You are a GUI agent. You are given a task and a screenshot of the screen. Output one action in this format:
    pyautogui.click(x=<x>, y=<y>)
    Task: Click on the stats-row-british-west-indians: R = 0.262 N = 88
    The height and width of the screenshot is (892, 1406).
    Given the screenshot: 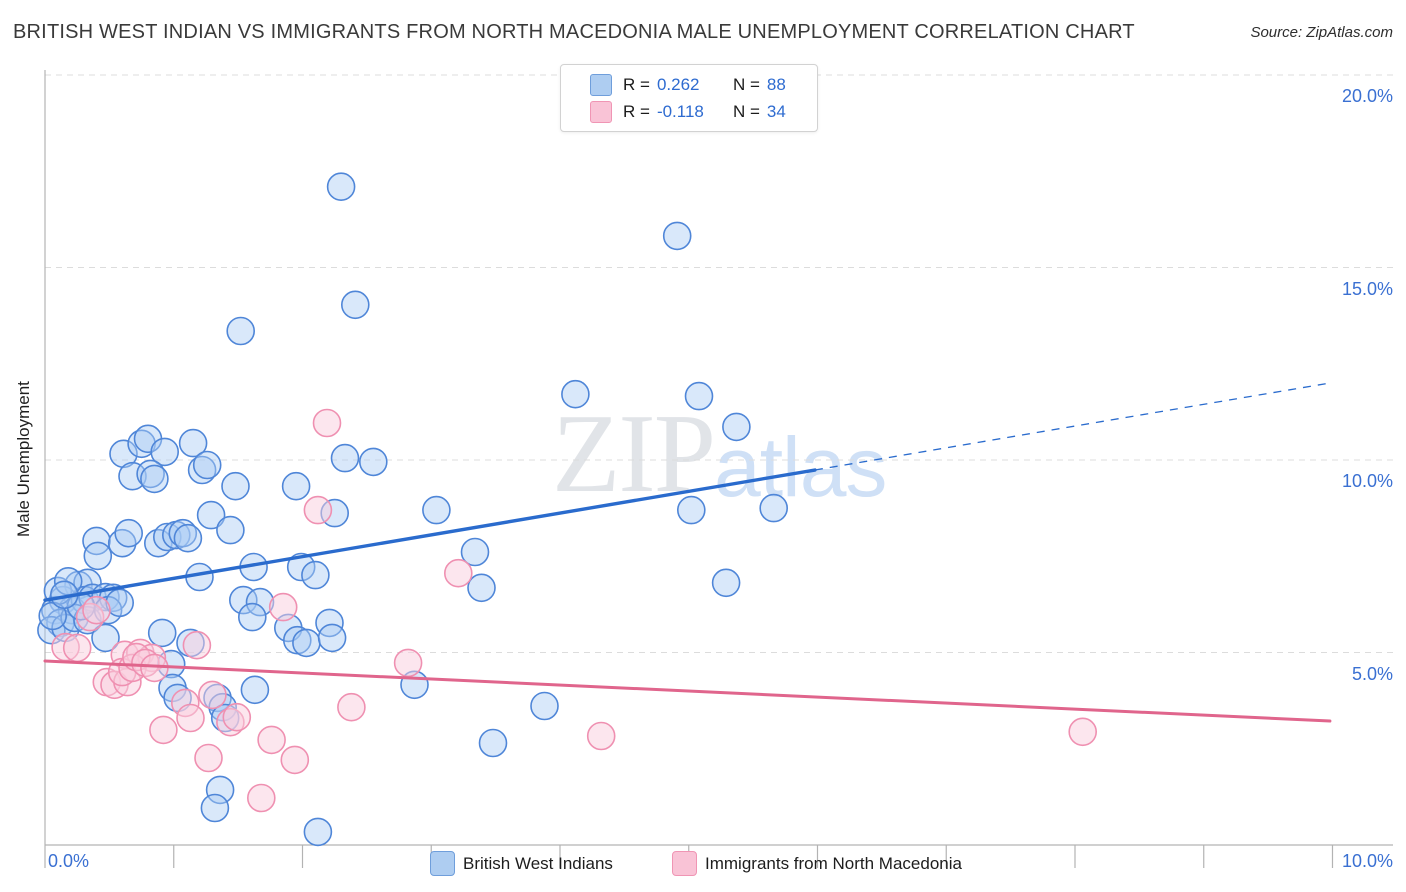 What is the action you would take?
    pyautogui.click(x=703, y=84)
    